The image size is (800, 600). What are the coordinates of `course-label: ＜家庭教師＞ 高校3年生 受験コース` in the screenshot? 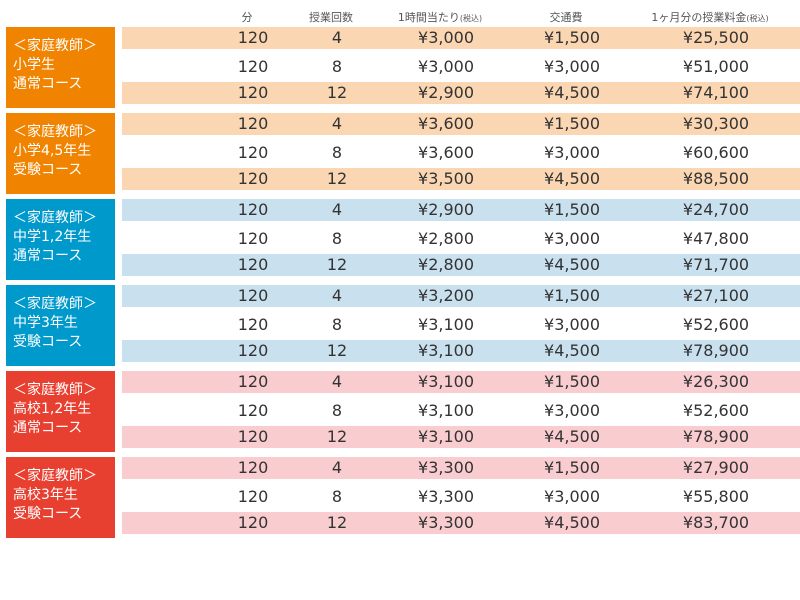 It's located at (60, 497).